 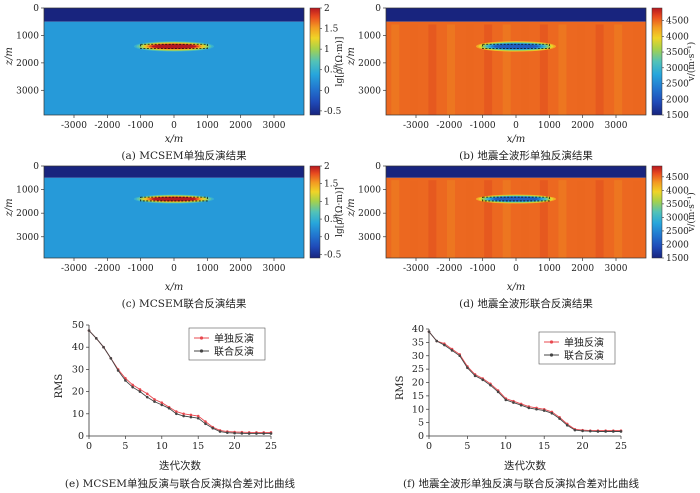 What do you see at coordinates (677, 245) in the screenshot?
I see `colorbar-tick-label: 2000` at bounding box center [677, 245].